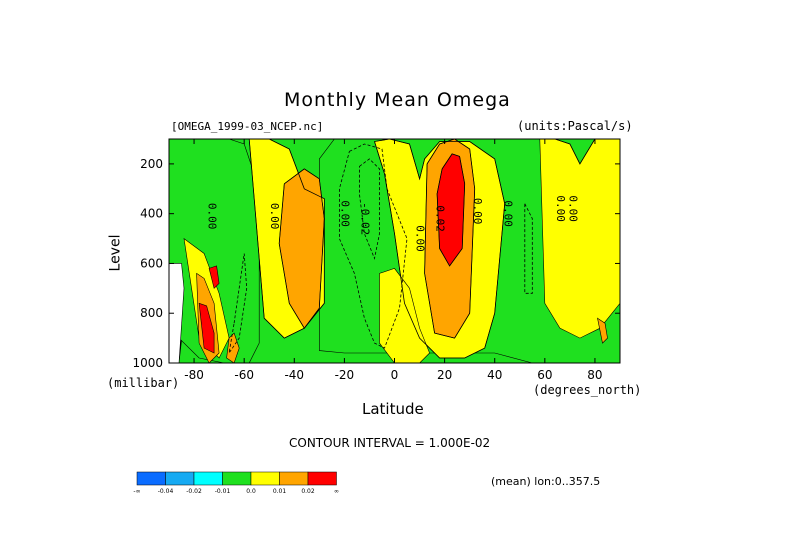  Describe the element at coordinates (420, 238) in the screenshot. I see `contour-label-4: 0.00` at that location.